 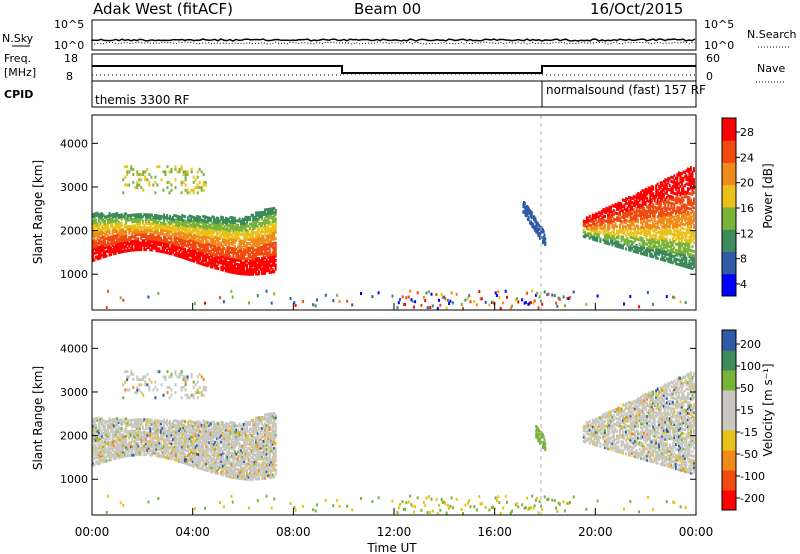 I want to click on colorbar-tick-label: 4, so click(x=743, y=284).